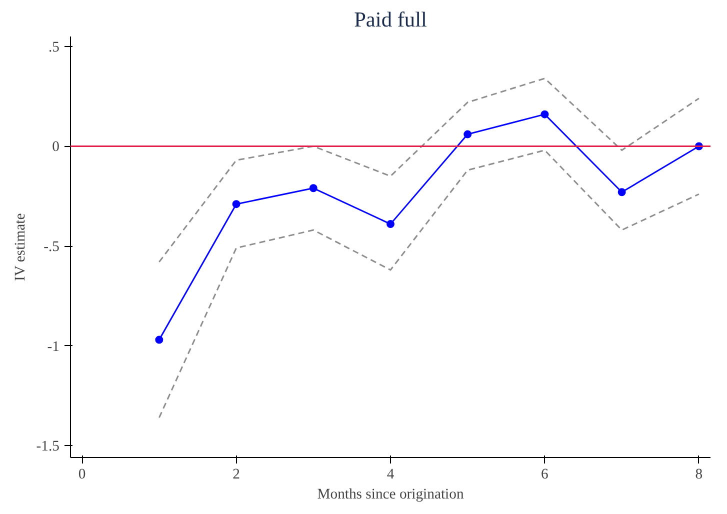 The height and width of the screenshot is (514, 727). Describe the element at coordinates (54, 47) in the screenshot. I see `y-tick-label: .5` at that location.